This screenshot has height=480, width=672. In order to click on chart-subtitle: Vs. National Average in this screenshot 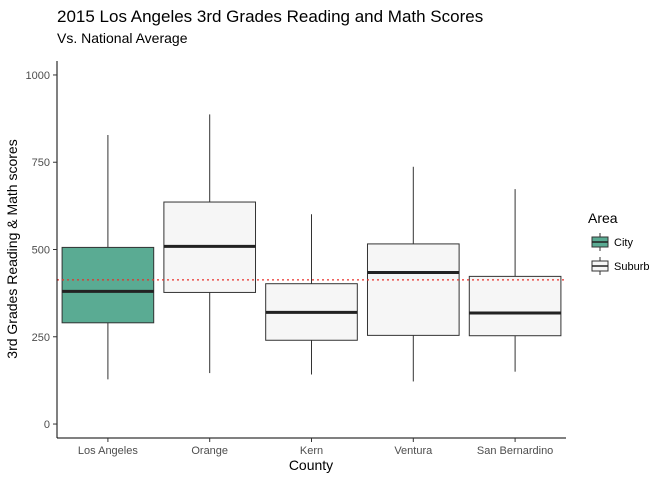, I will do `click(122, 38)`.